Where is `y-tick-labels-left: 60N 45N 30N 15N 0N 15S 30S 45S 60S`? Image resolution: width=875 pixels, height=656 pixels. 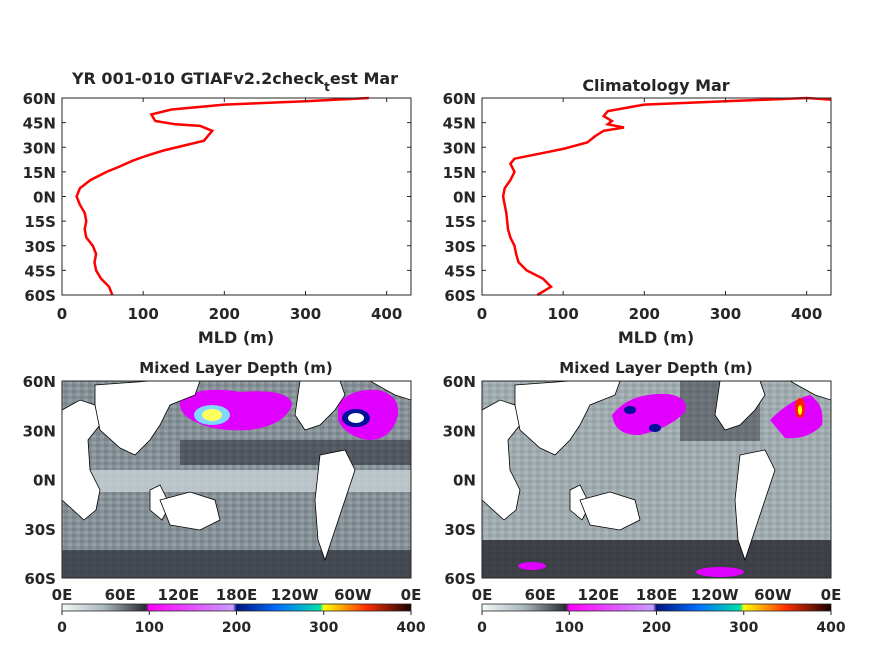
y-tick-labels-left: 60N 45N 30N 15N 0N 15S 30S 45S 60S is located at coordinates (217, 197).